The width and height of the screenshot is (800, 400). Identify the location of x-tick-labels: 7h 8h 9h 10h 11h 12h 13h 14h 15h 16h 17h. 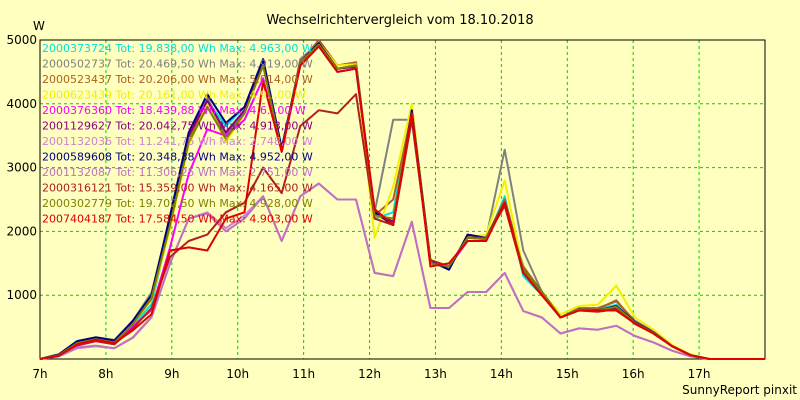
(371, 374).